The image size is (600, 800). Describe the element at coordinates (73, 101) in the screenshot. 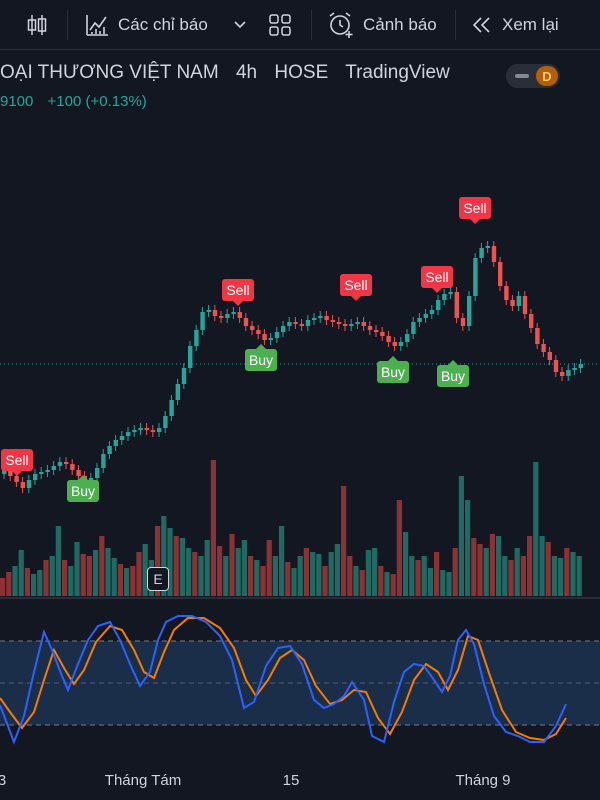

I see `price-change-row: 9100 +100 (+0.13%)` at that location.